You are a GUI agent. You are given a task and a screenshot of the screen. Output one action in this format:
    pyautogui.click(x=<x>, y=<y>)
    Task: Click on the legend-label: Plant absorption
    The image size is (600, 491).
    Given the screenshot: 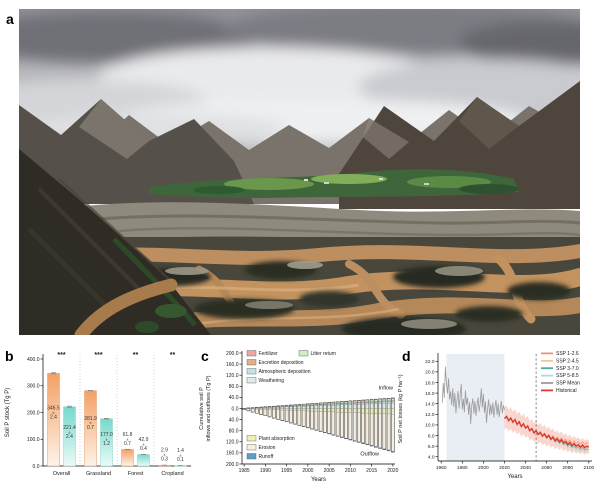 What is the action you would take?
    pyautogui.click(x=277, y=439)
    